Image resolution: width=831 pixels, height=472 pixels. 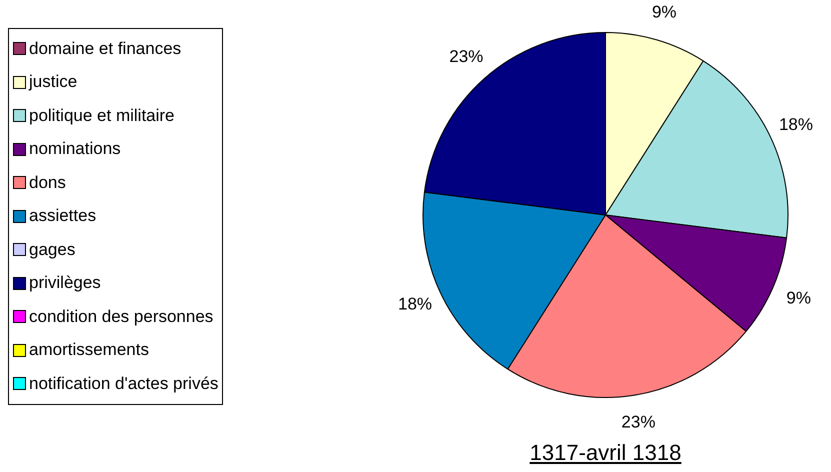 I want to click on text: 1317-avril 1318, so click(x=605, y=453).